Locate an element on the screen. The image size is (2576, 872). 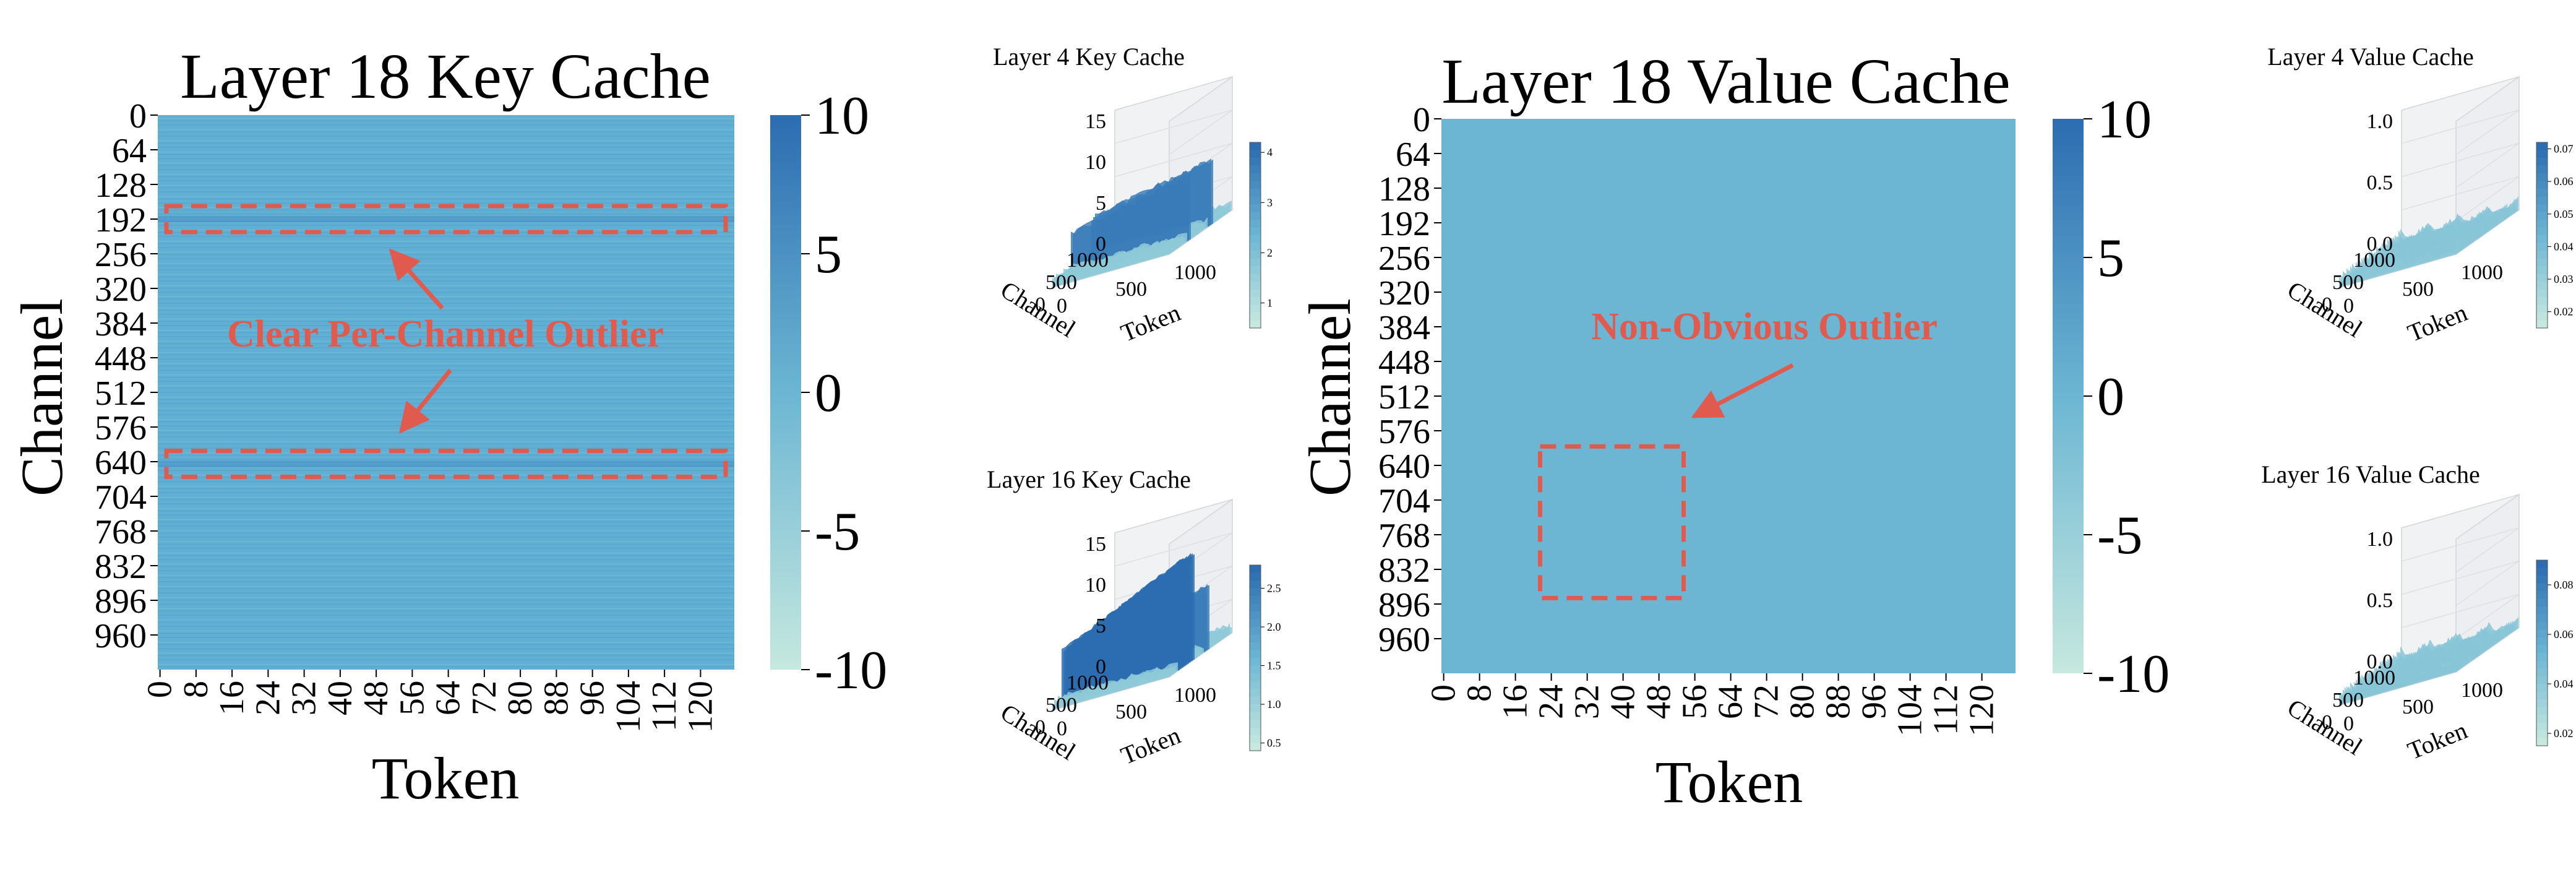
k18-ytick-label: 896 is located at coordinates (121, 602).